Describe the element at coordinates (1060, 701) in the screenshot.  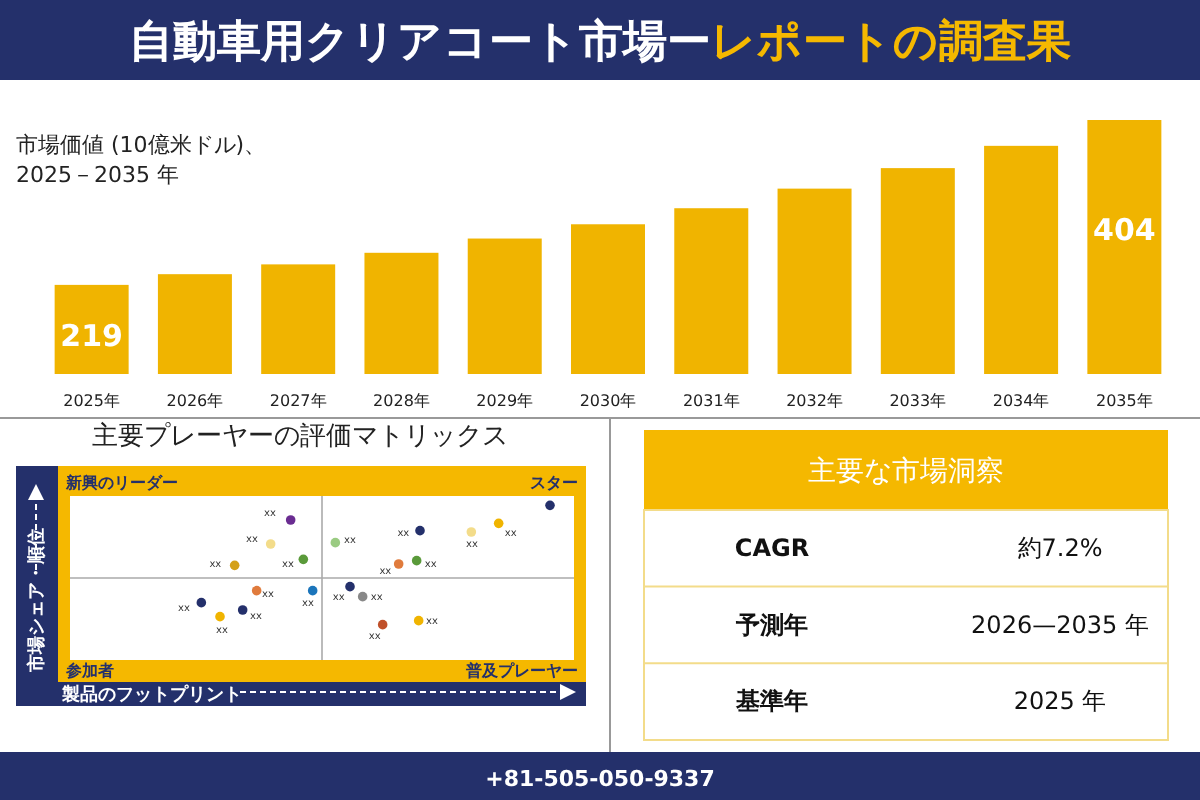
I see `text: 2025 年` at that location.